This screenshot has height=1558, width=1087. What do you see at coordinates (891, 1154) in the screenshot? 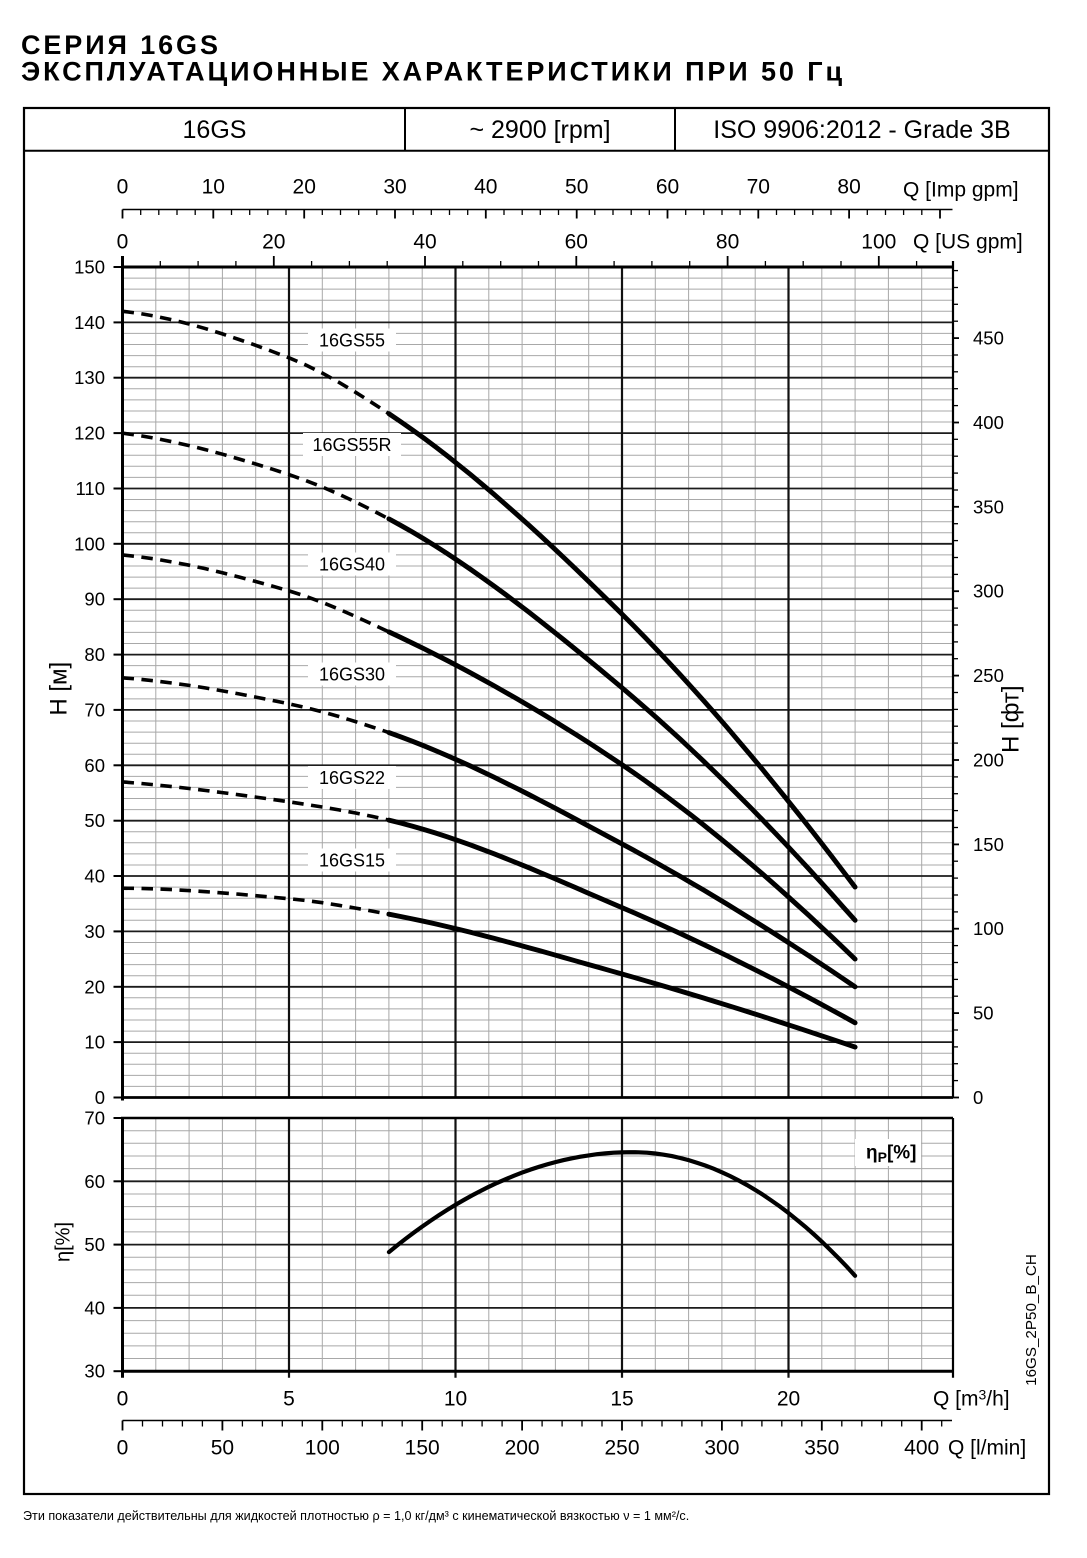
I see `svg-text: ηP[%]` at bounding box center [891, 1154].